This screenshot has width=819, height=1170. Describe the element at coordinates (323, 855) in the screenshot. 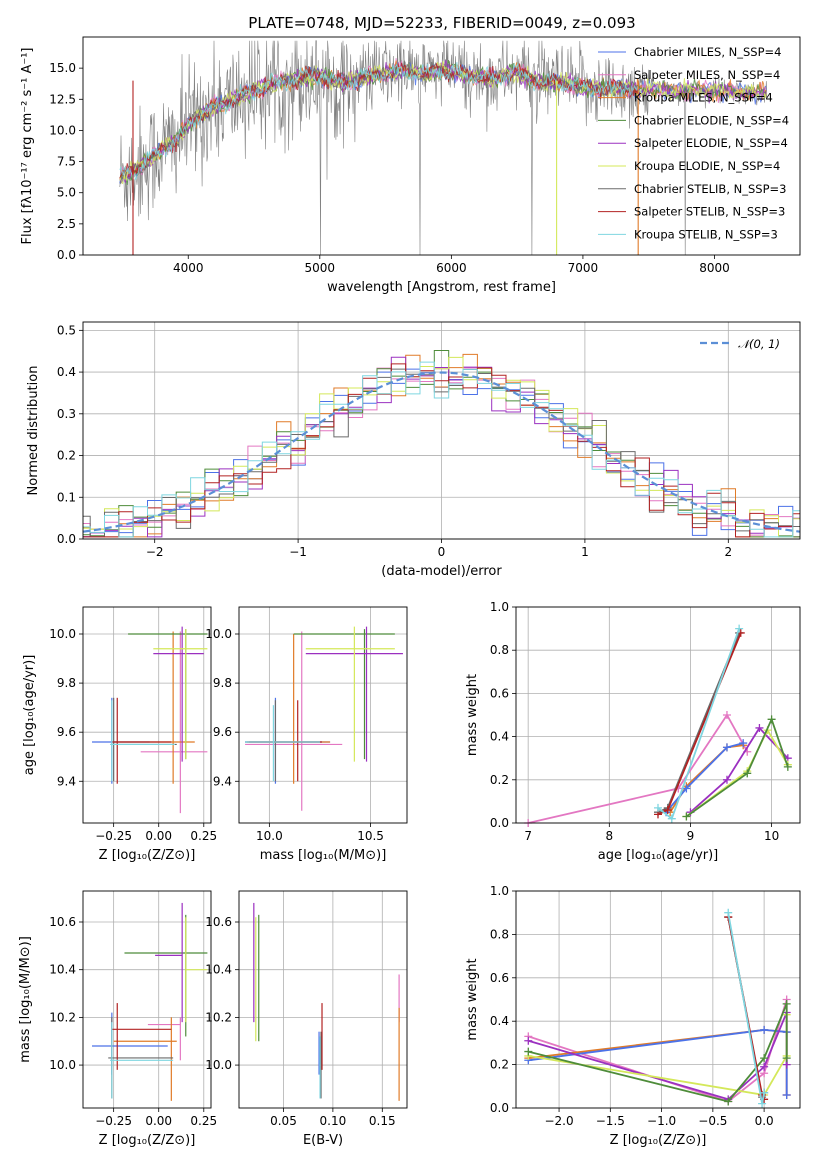

I see `x-axis-label: mass [log₁₀(M/M⊙)]` at that location.